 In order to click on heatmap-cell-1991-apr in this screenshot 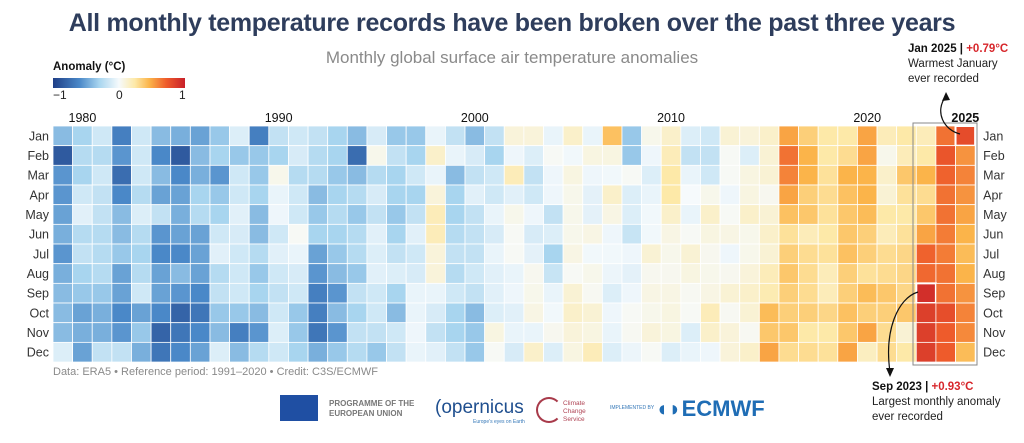, I will do `click(298, 195)`.